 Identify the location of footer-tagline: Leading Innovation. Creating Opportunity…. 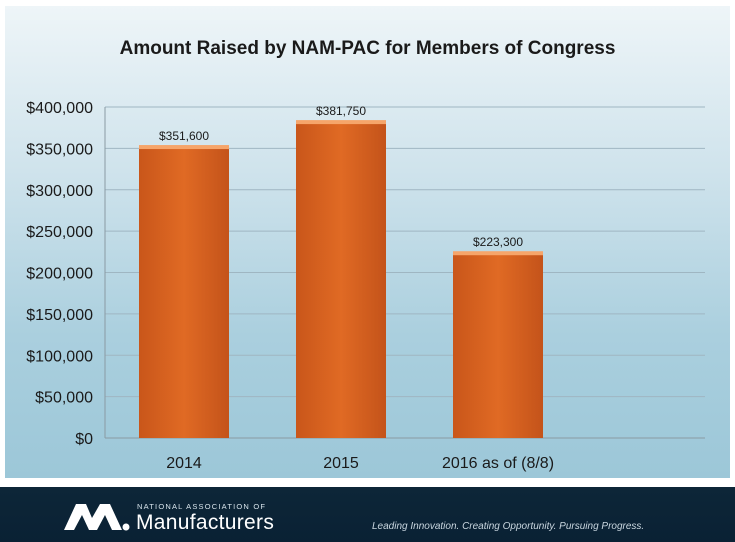
(508, 526).